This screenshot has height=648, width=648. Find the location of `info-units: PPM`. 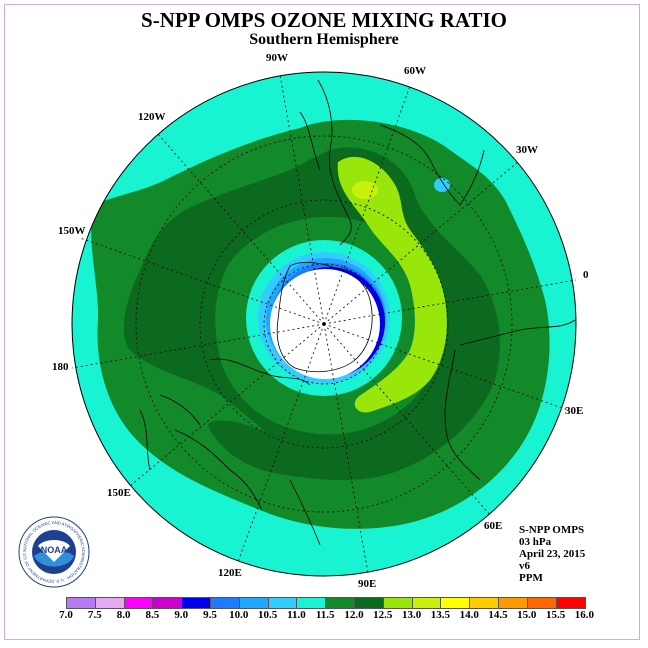

info-units: PPM is located at coordinates (531, 578).